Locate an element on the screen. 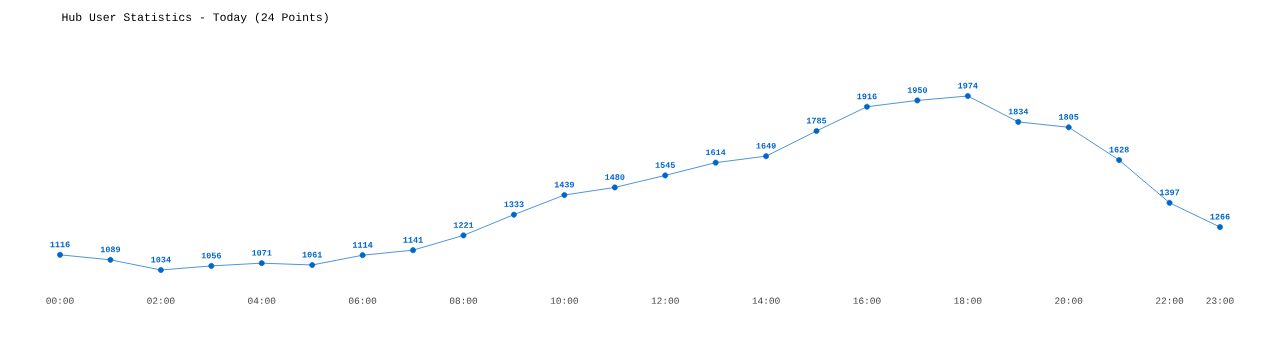 Image resolution: width=1280 pixels, height=350 pixels. x-tick-label: 10:00 is located at coordinates (564, 300).